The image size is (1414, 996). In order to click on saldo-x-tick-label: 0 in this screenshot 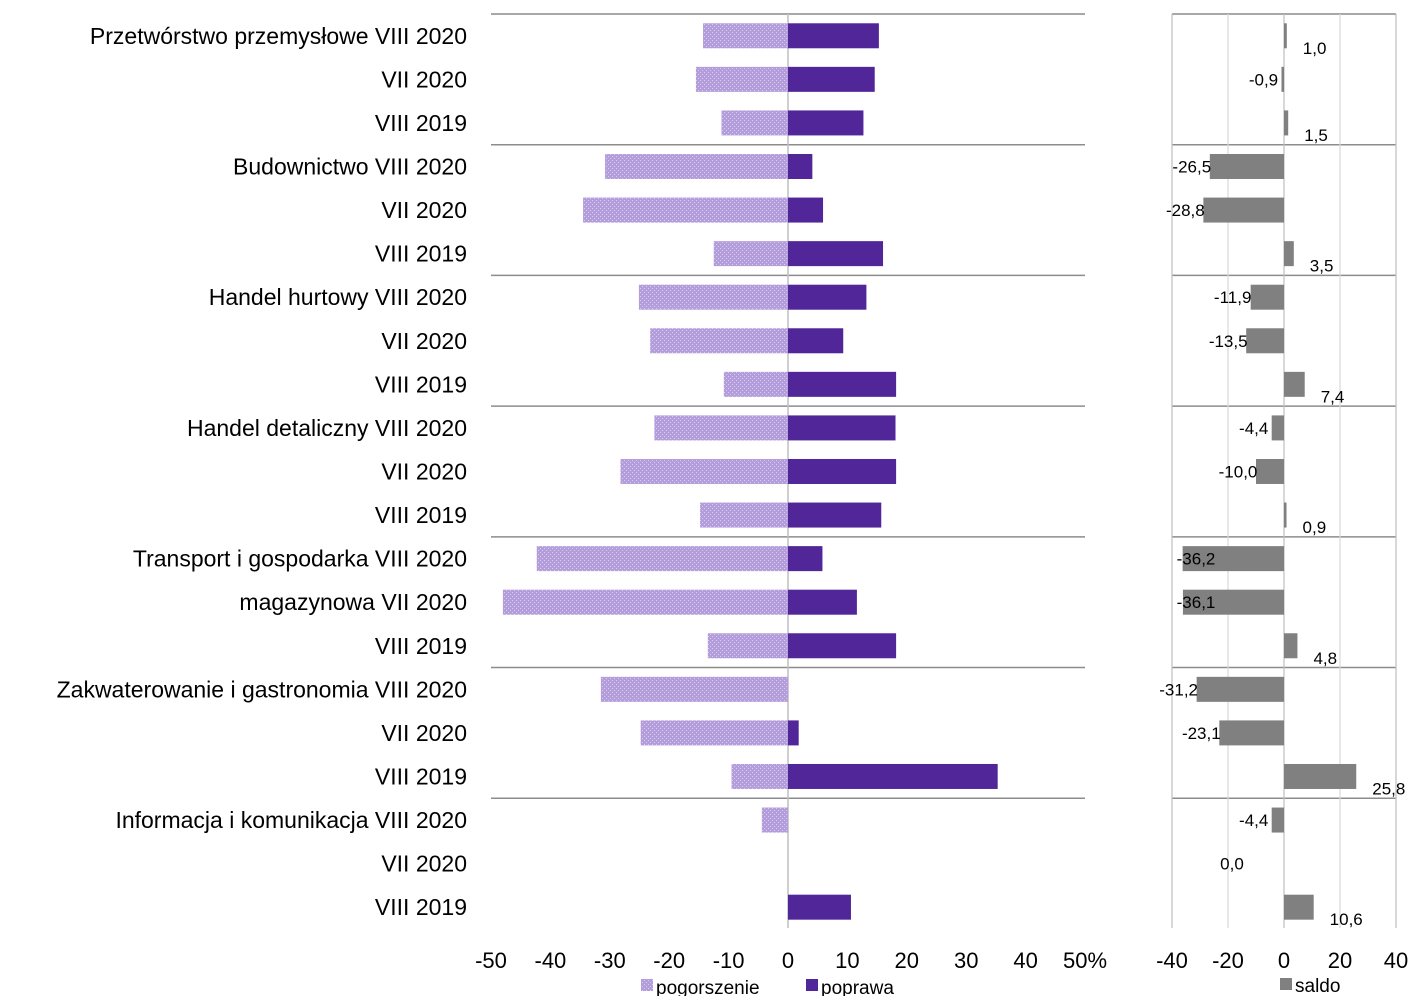, I will do `click(1284, 960)`.